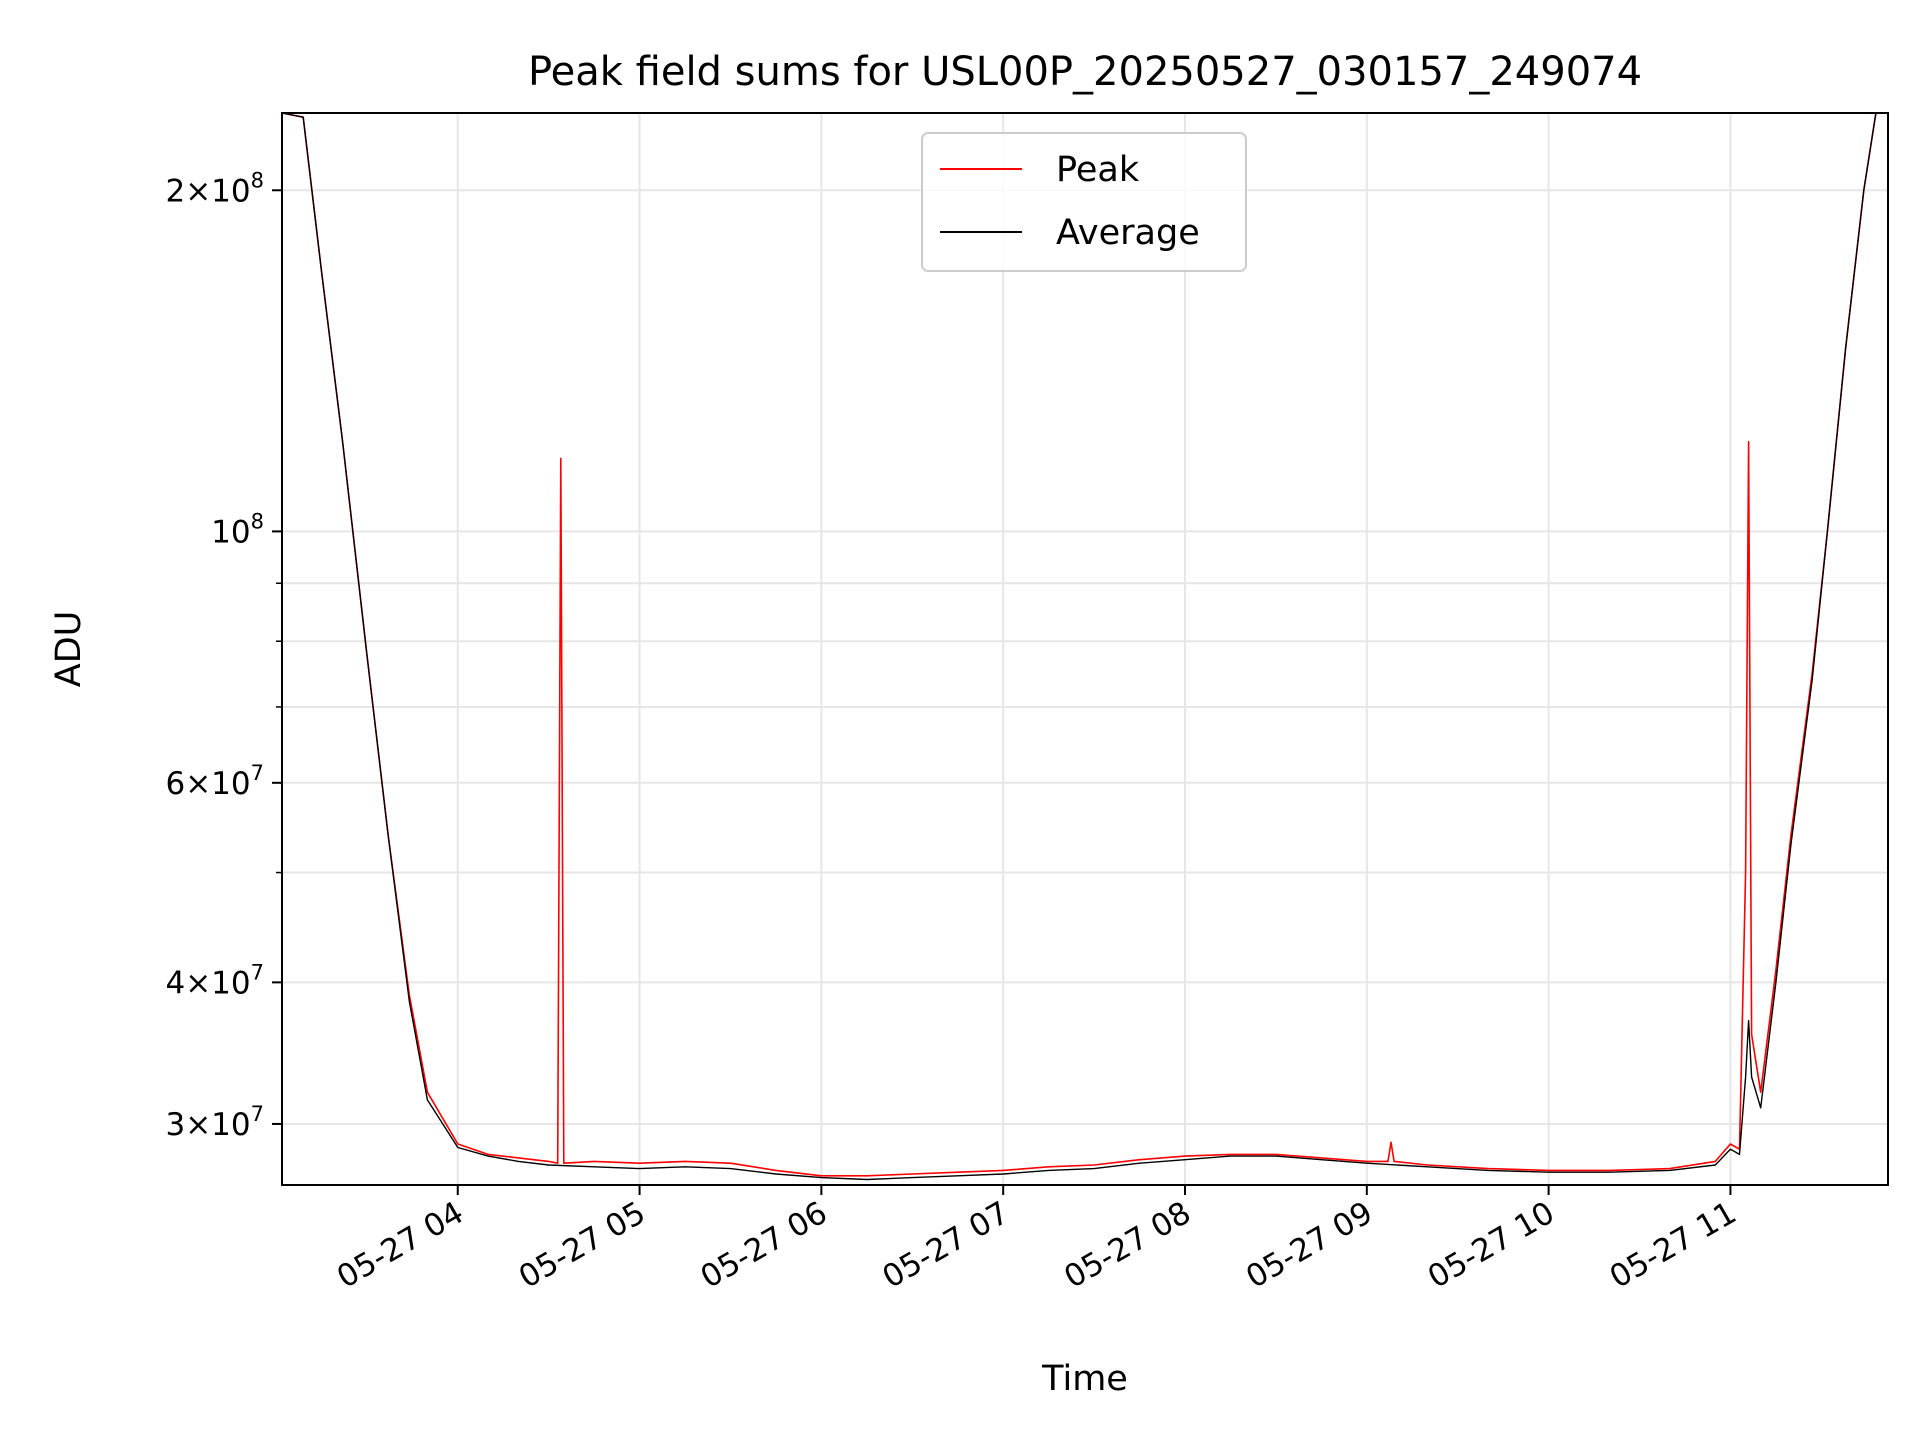 This screenshot has height=1440, width=1920. I want to click on legend: Peak Average, so click(1084, 202).